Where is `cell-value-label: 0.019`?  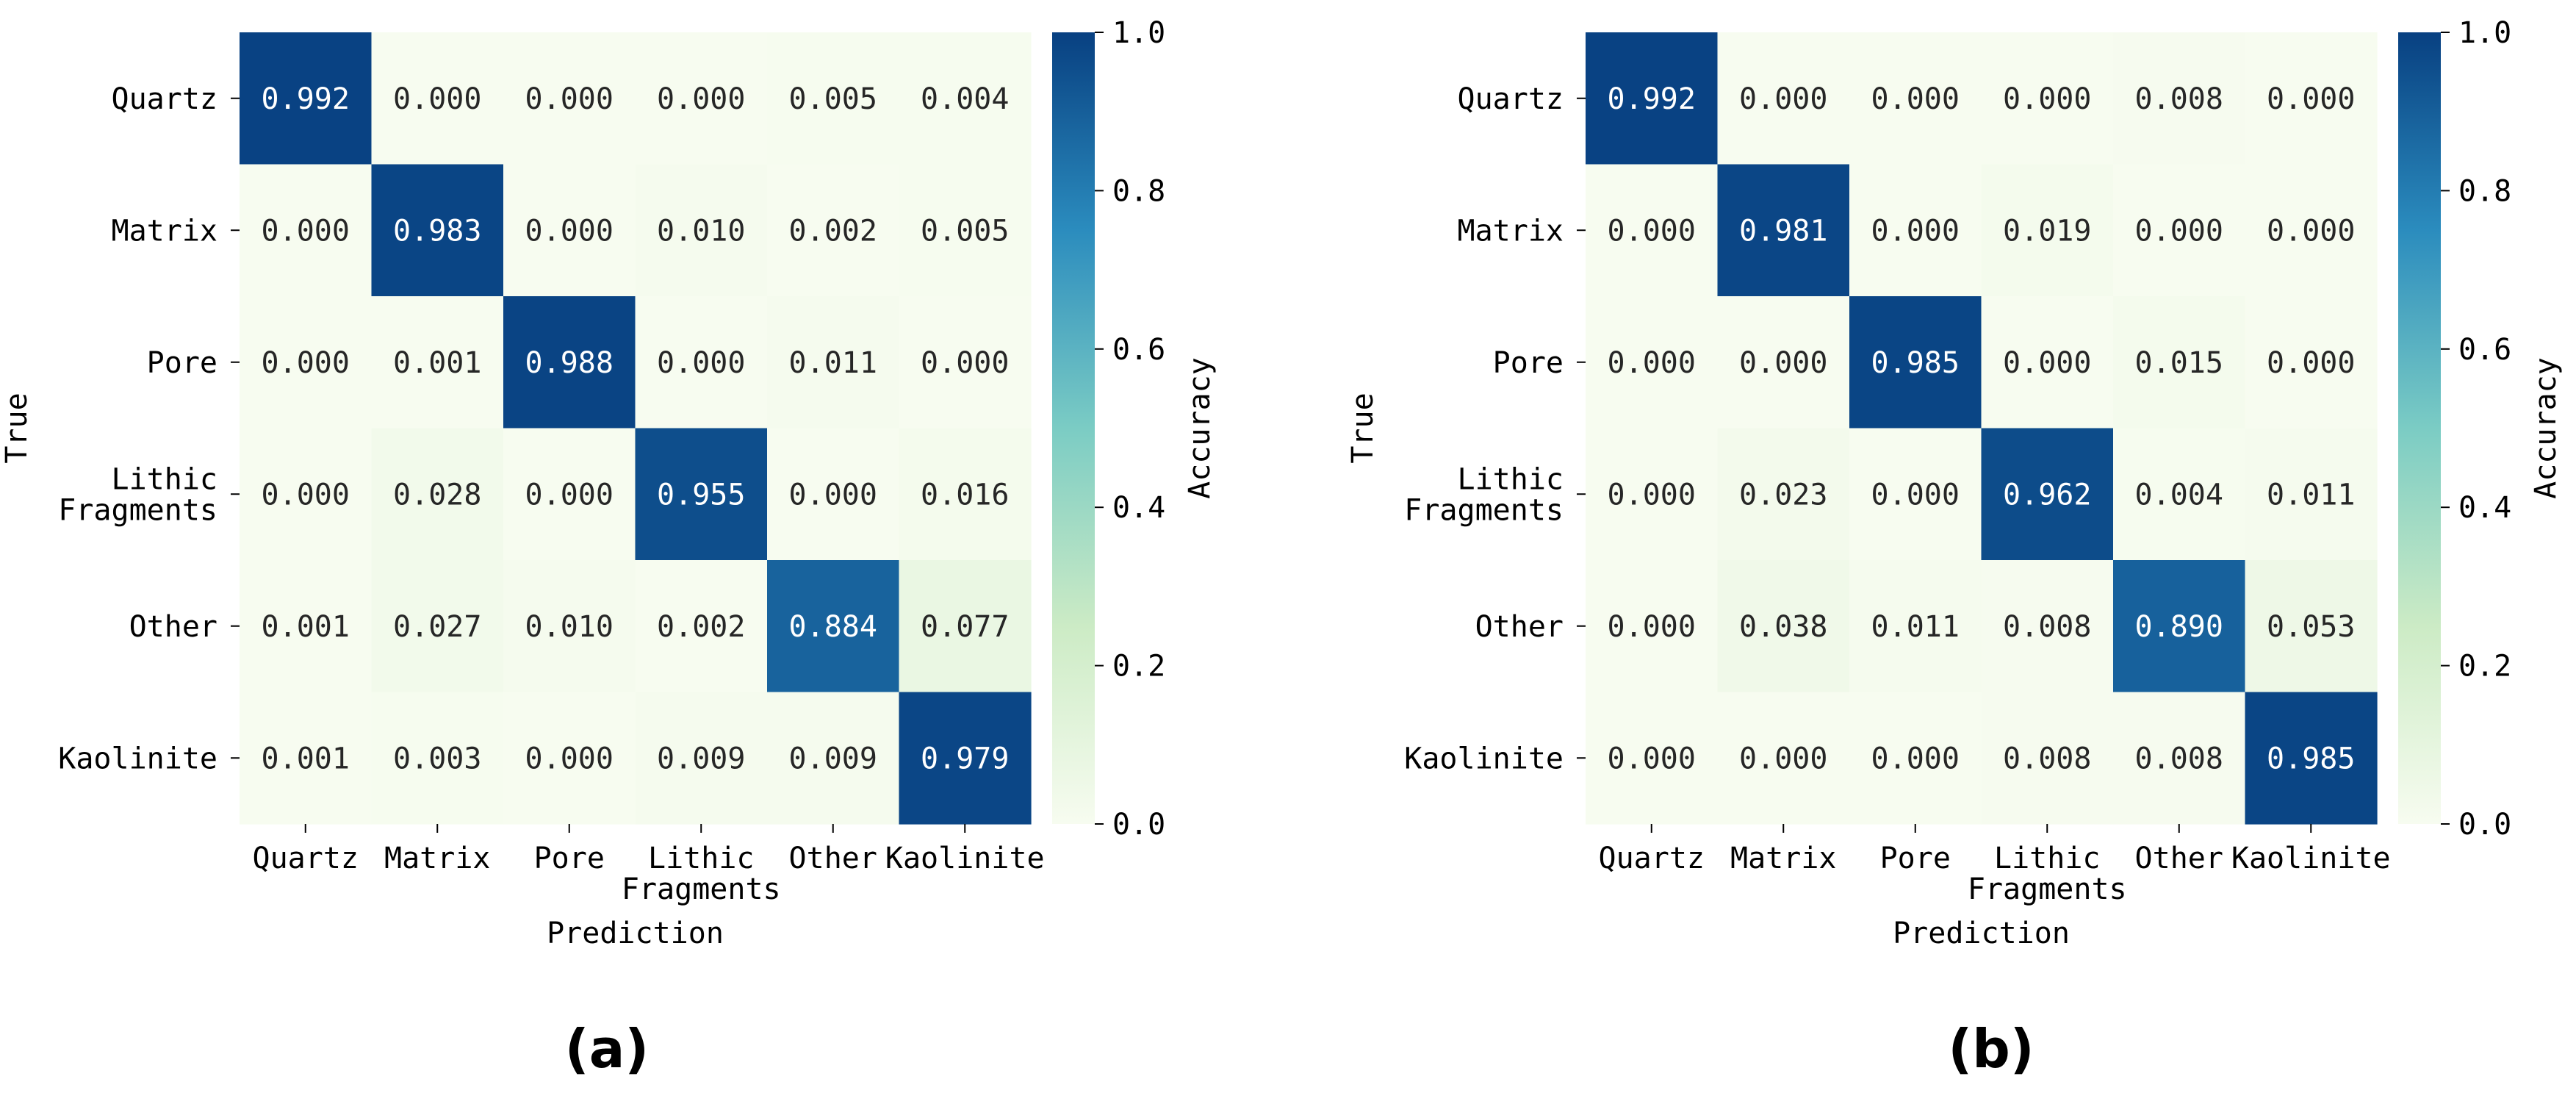 cell-value-label: 0.019 is located at coordinates (2047, 231).